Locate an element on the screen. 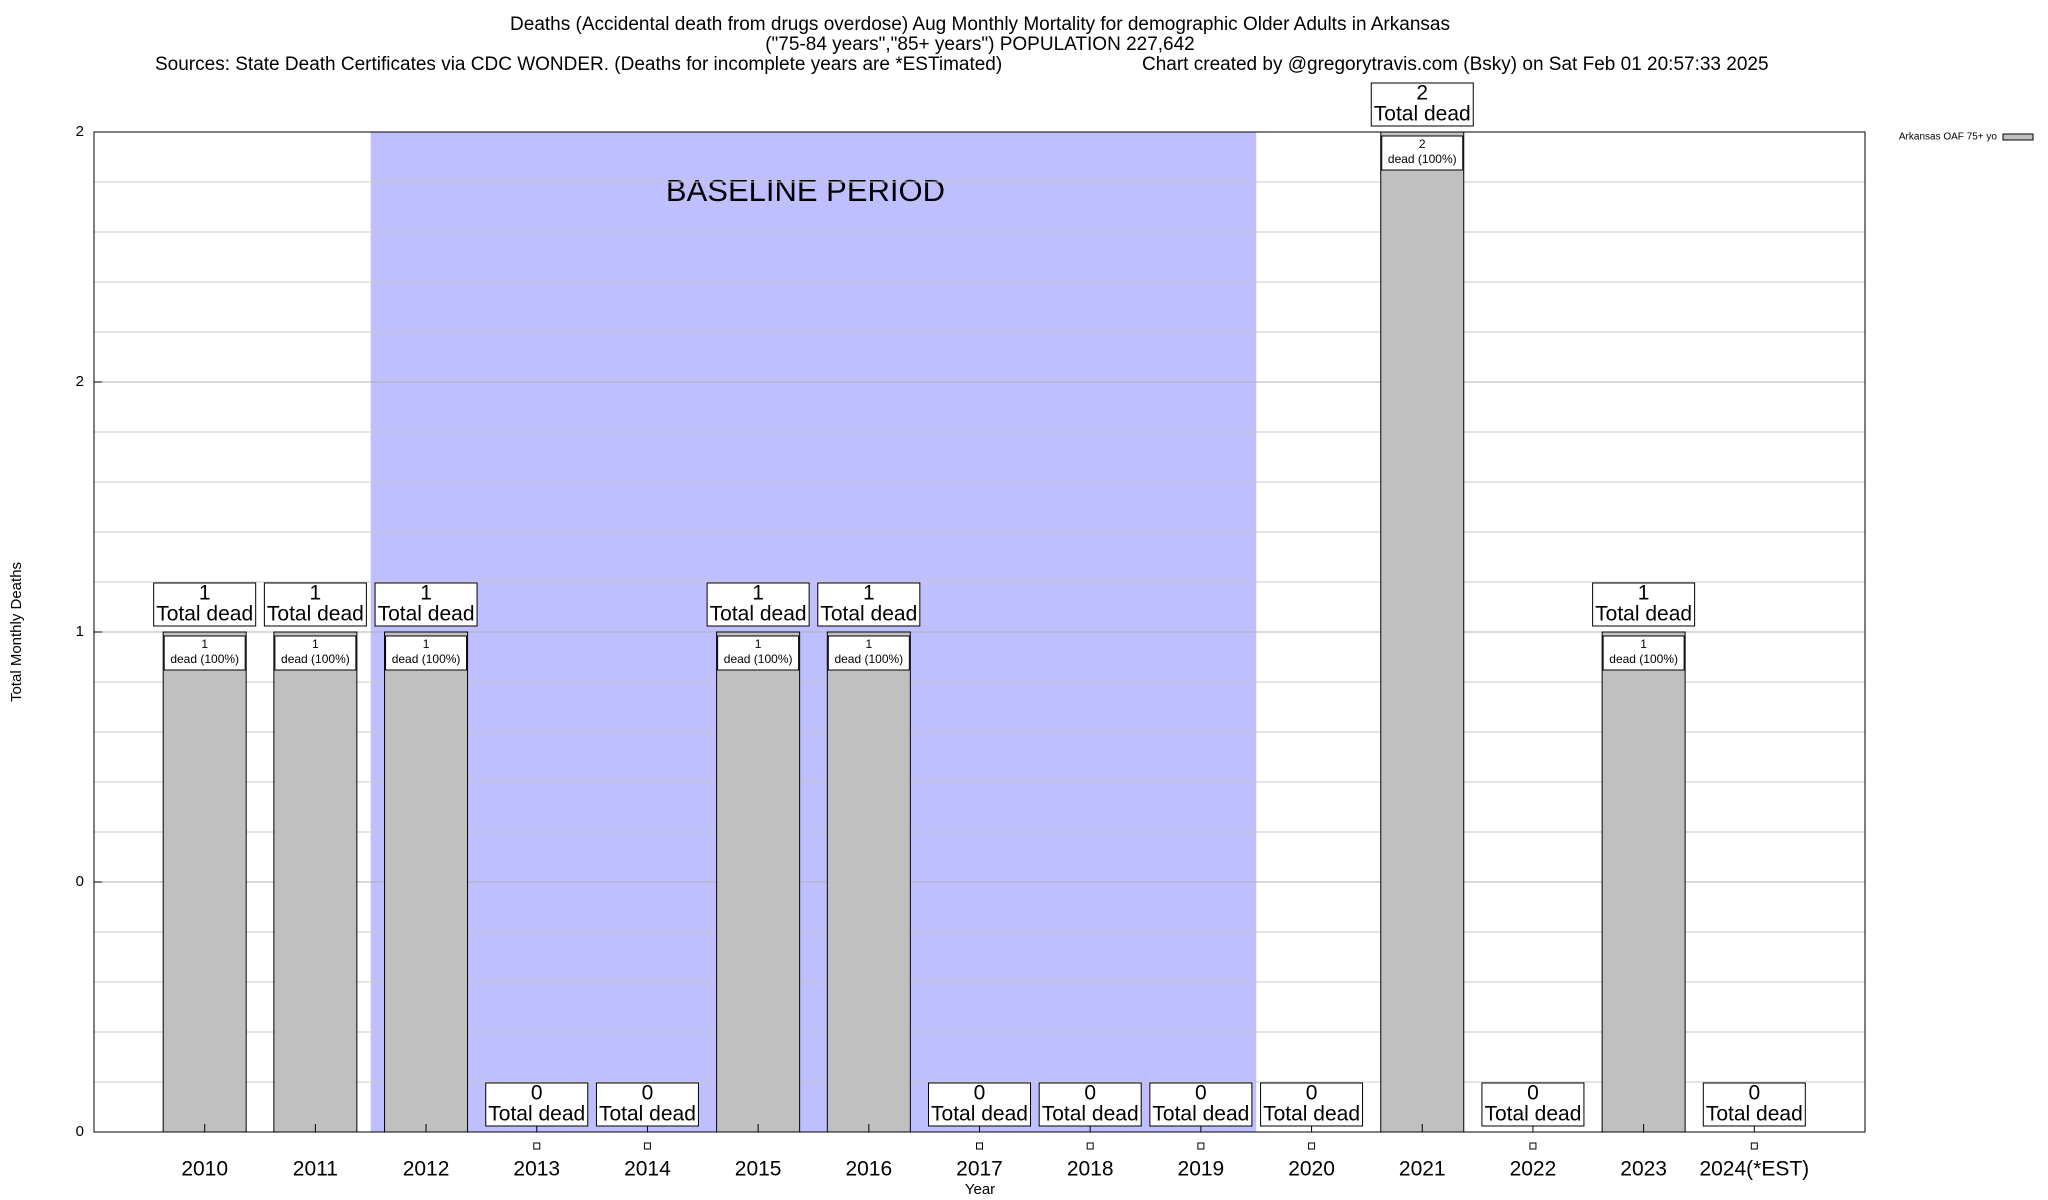 The image size is (2048, 1200). legend-swatch is located at coordinates (2018, 137).